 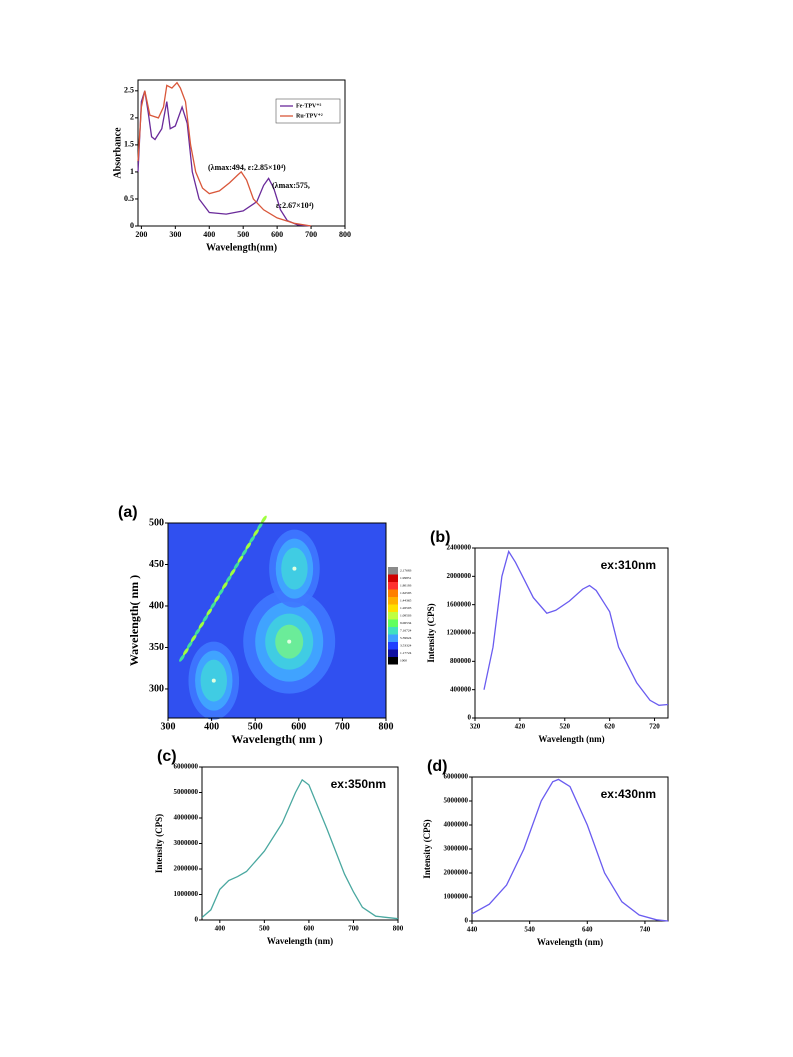 What do you see at coordinates (308, 111) in the screenshot?
I see `legend-box` at bounding box center [308, 111].